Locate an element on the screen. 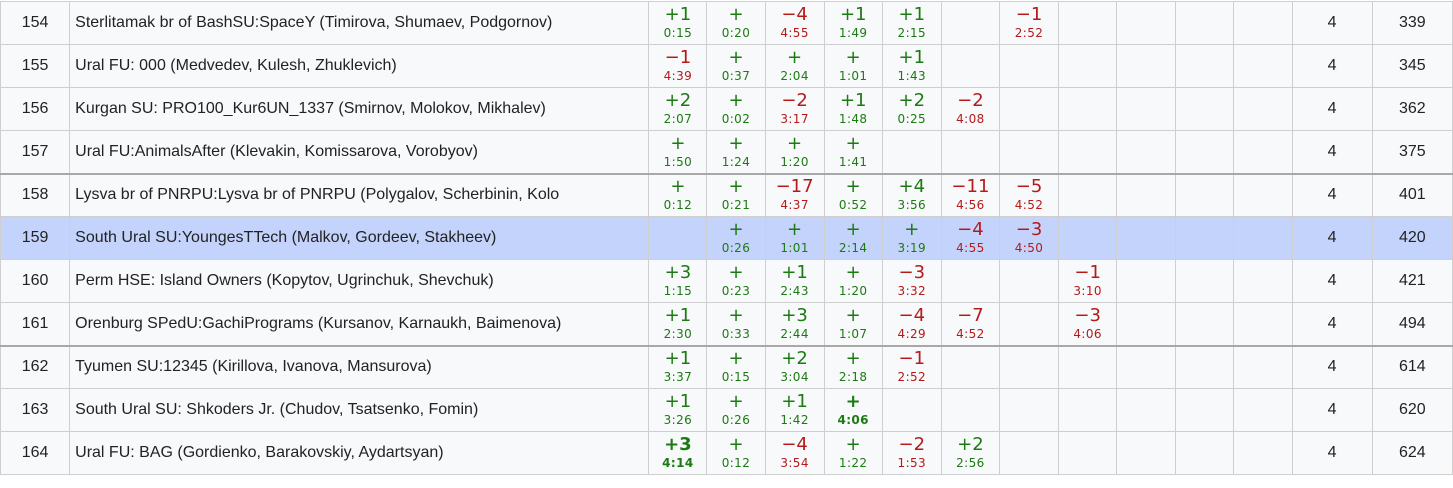 The height and width of the screenshot is (488, 1453). problem-cell: +1 2:43 is located at coordinates (794, 281).